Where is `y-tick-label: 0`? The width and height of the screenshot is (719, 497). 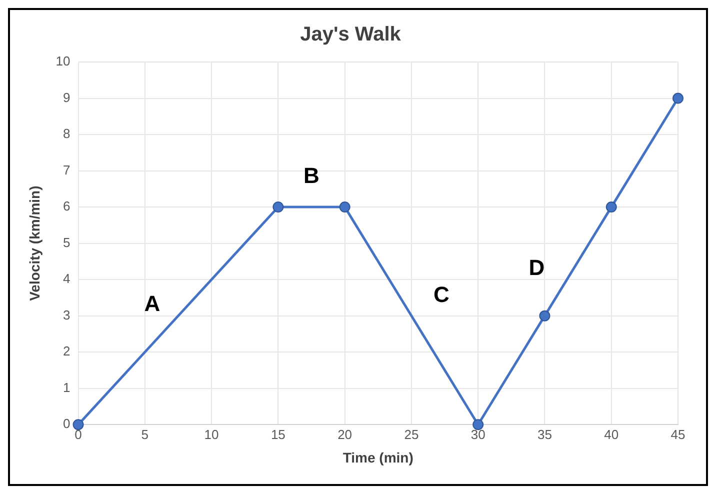 y-tick-label: 0 is located at coordinates (66, 424).